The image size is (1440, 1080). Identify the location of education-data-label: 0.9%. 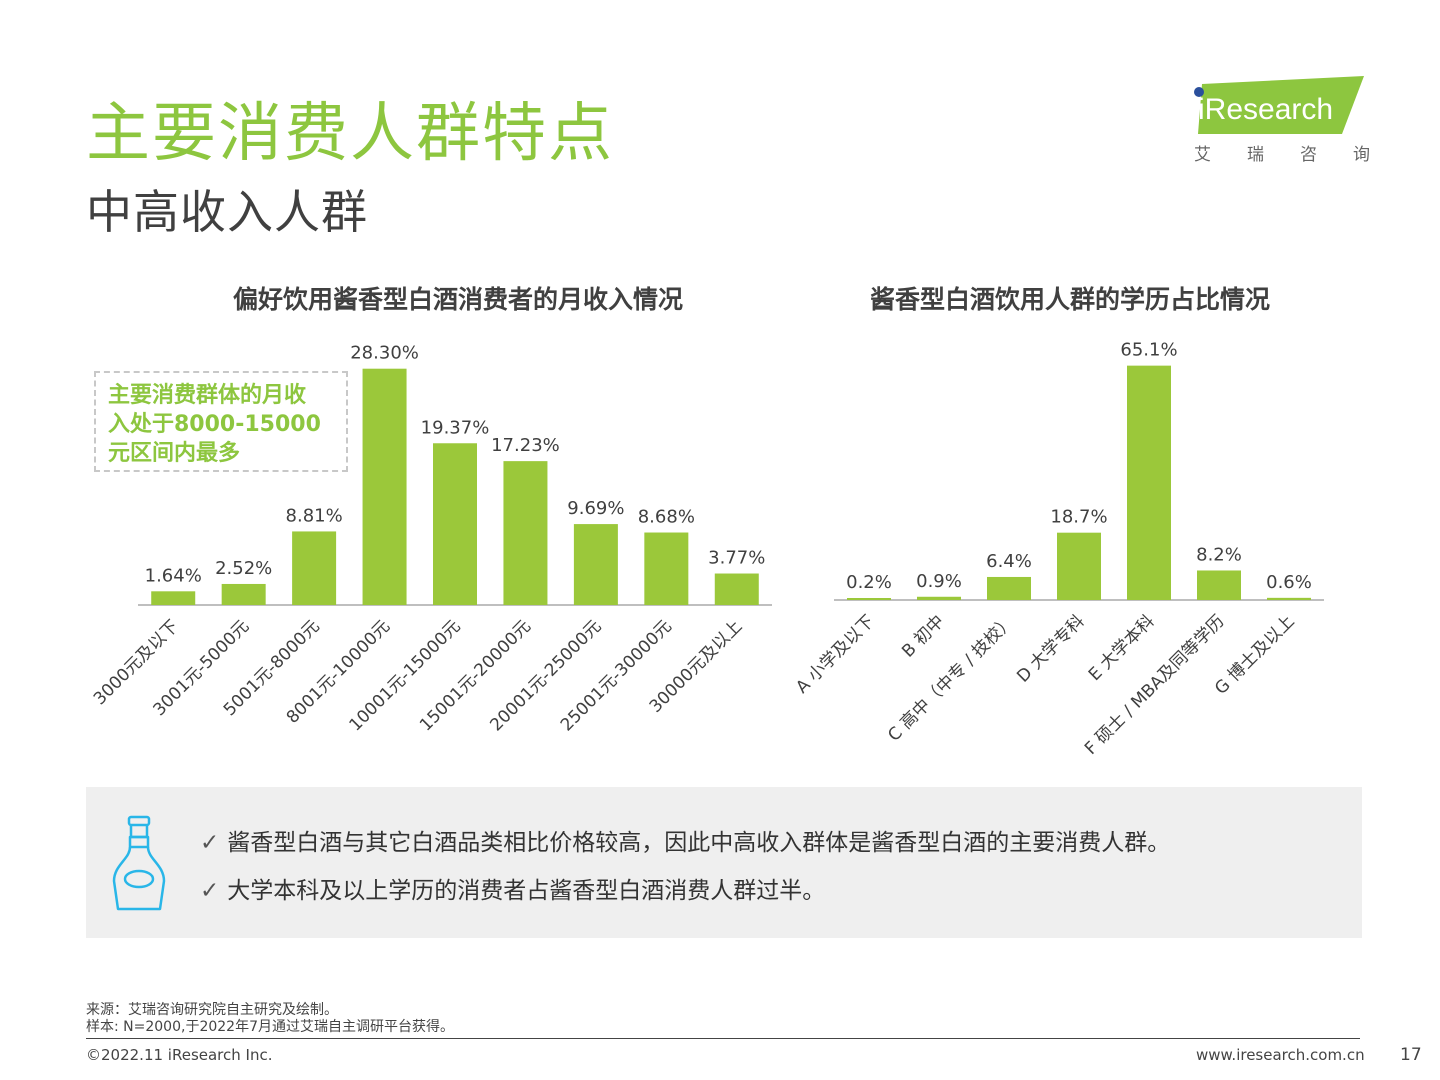
(939, 581).